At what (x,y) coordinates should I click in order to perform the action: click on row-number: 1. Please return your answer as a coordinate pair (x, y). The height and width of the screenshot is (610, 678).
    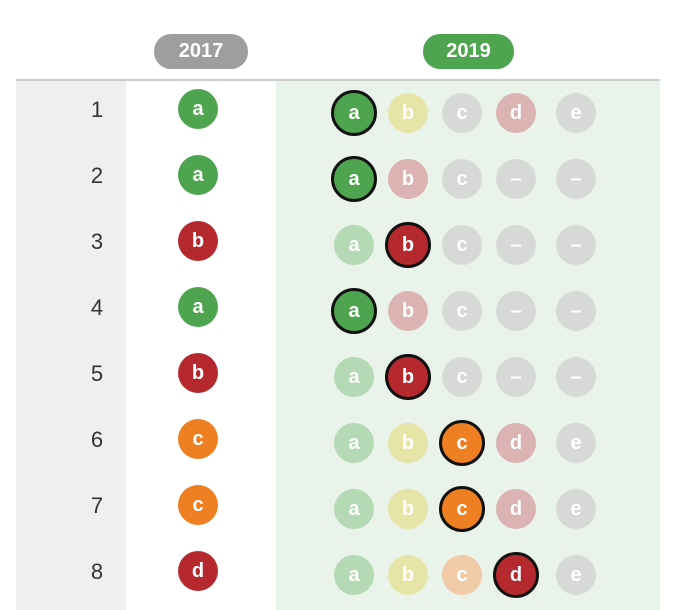
    Looking at the image, I should click on (97, 109).